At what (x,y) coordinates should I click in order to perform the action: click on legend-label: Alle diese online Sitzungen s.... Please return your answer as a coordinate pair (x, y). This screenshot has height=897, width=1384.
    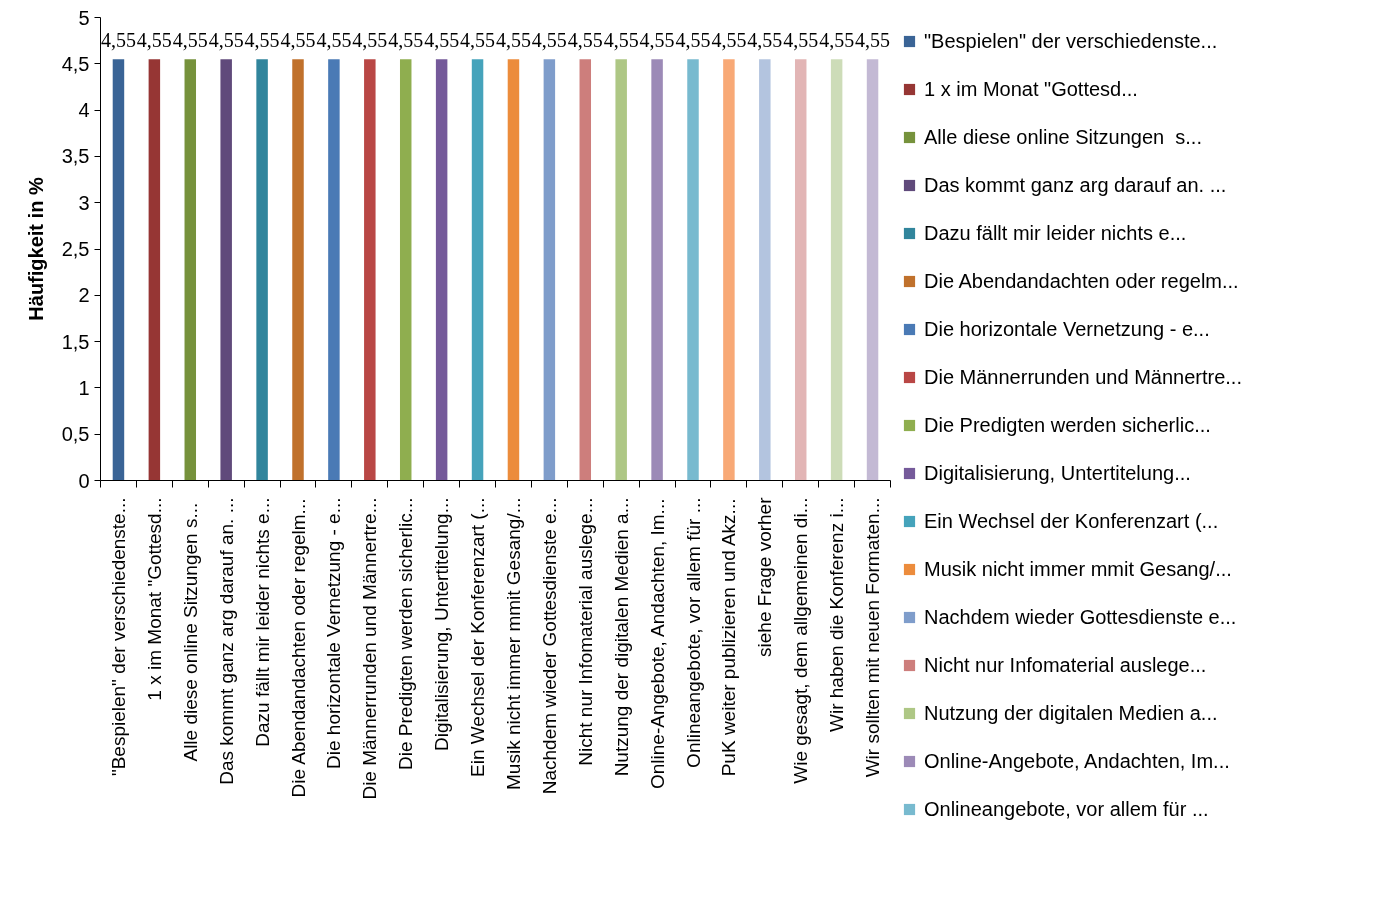
    Looking at the image, I should click on (1063, 137).